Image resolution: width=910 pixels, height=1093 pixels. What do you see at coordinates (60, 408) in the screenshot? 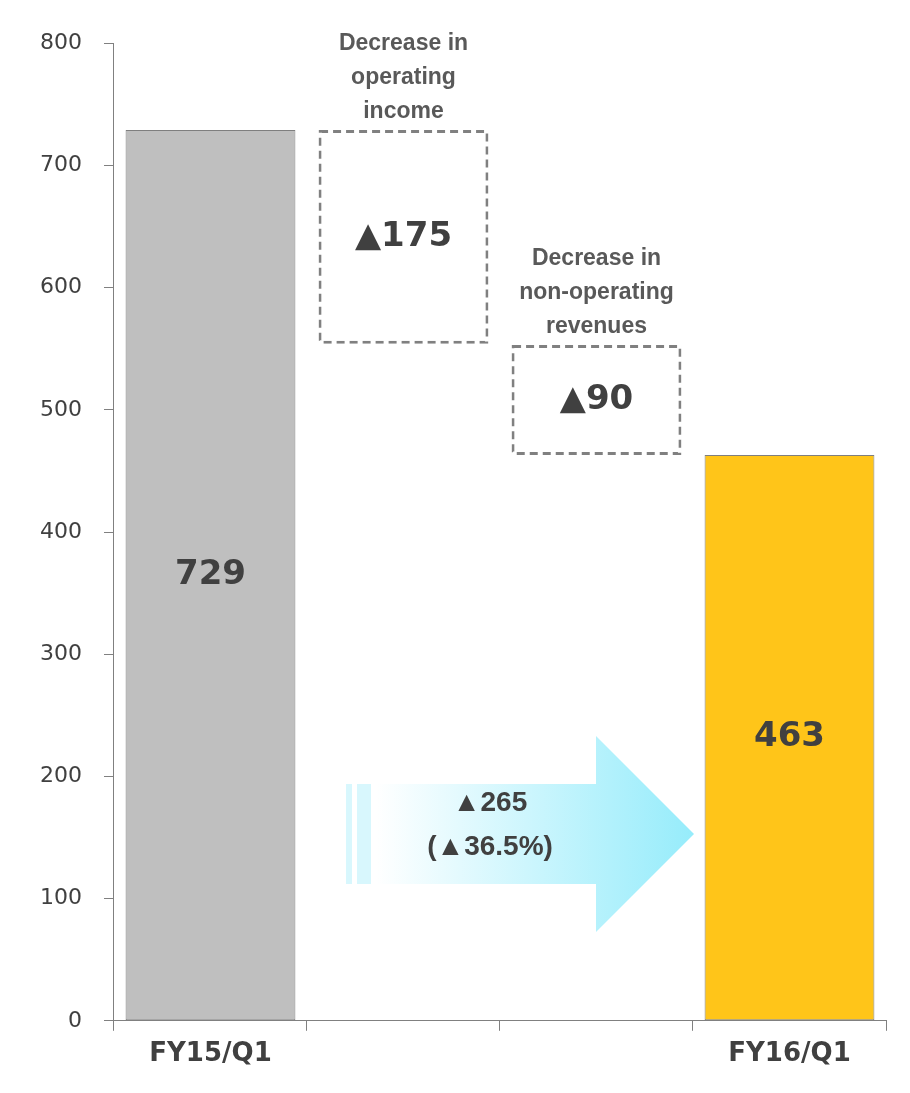
I see `y-tick-label: 500` at bounding box center [60, 408].